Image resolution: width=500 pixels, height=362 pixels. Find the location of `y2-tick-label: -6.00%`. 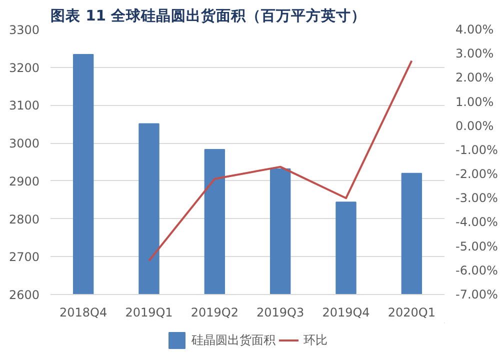

y2-tick-label: -6.00% is located at coordinates (477, 270).